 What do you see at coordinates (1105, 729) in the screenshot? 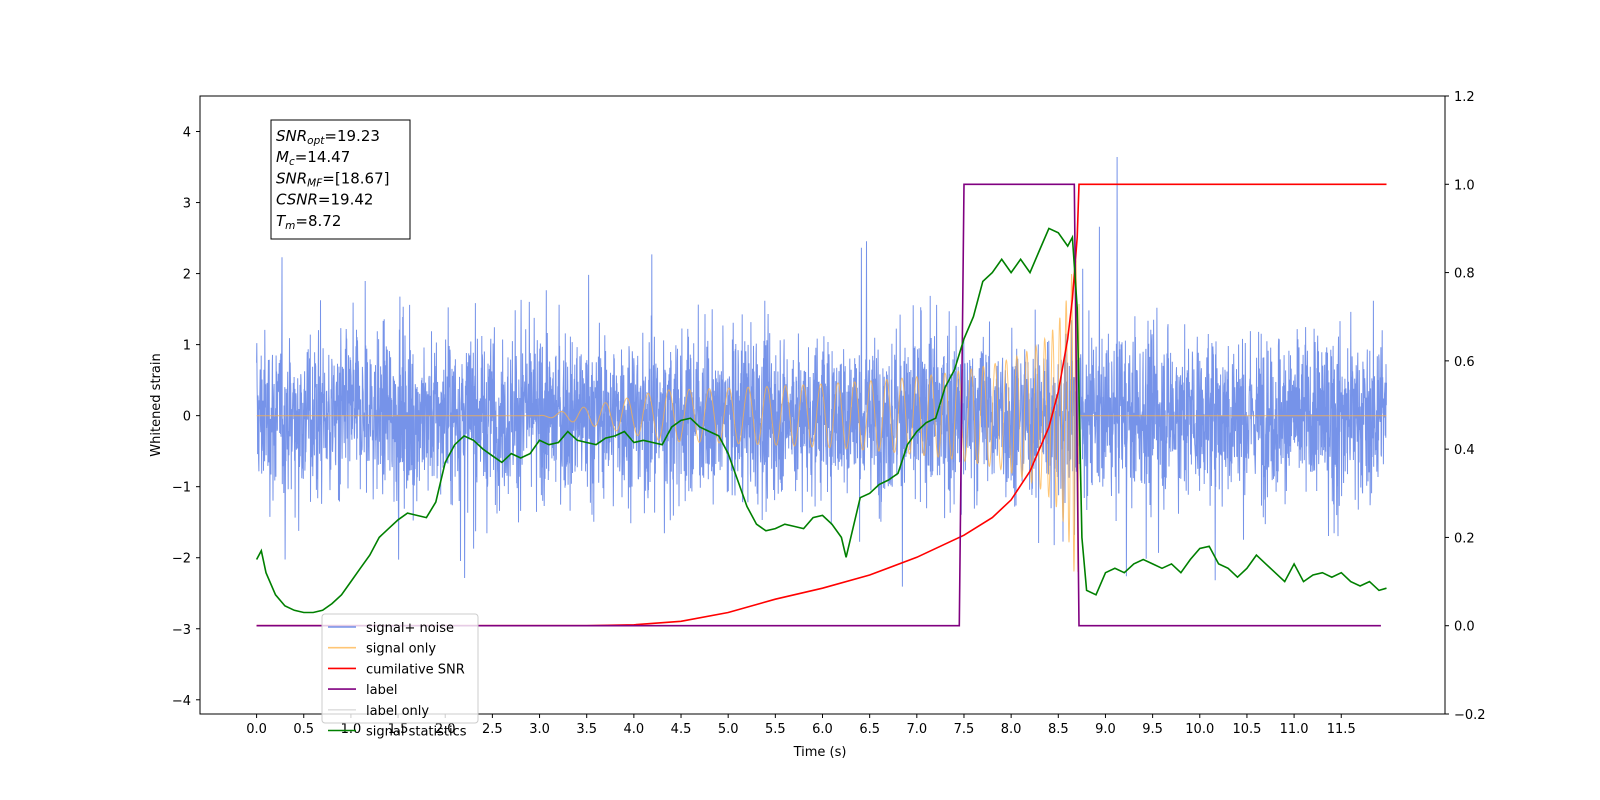
I see `x-tick-label: 9.0` at bounding box center [1105, 729].